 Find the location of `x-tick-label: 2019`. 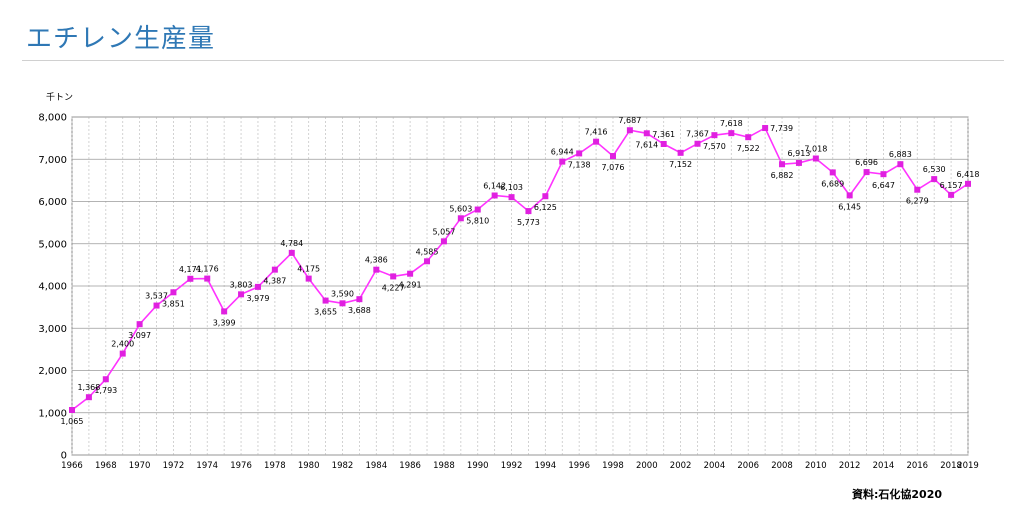

x-tick-label: 2019 is located at coordinates (968, 466).